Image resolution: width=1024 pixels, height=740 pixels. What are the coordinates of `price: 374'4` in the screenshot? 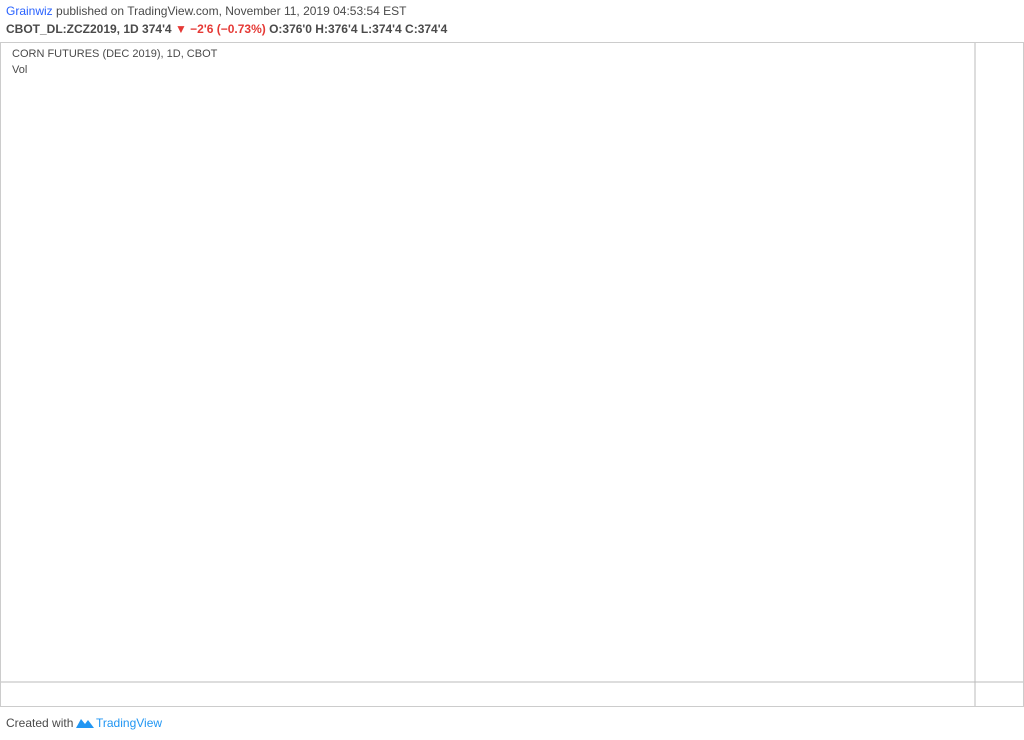 It's located at (157, 29).